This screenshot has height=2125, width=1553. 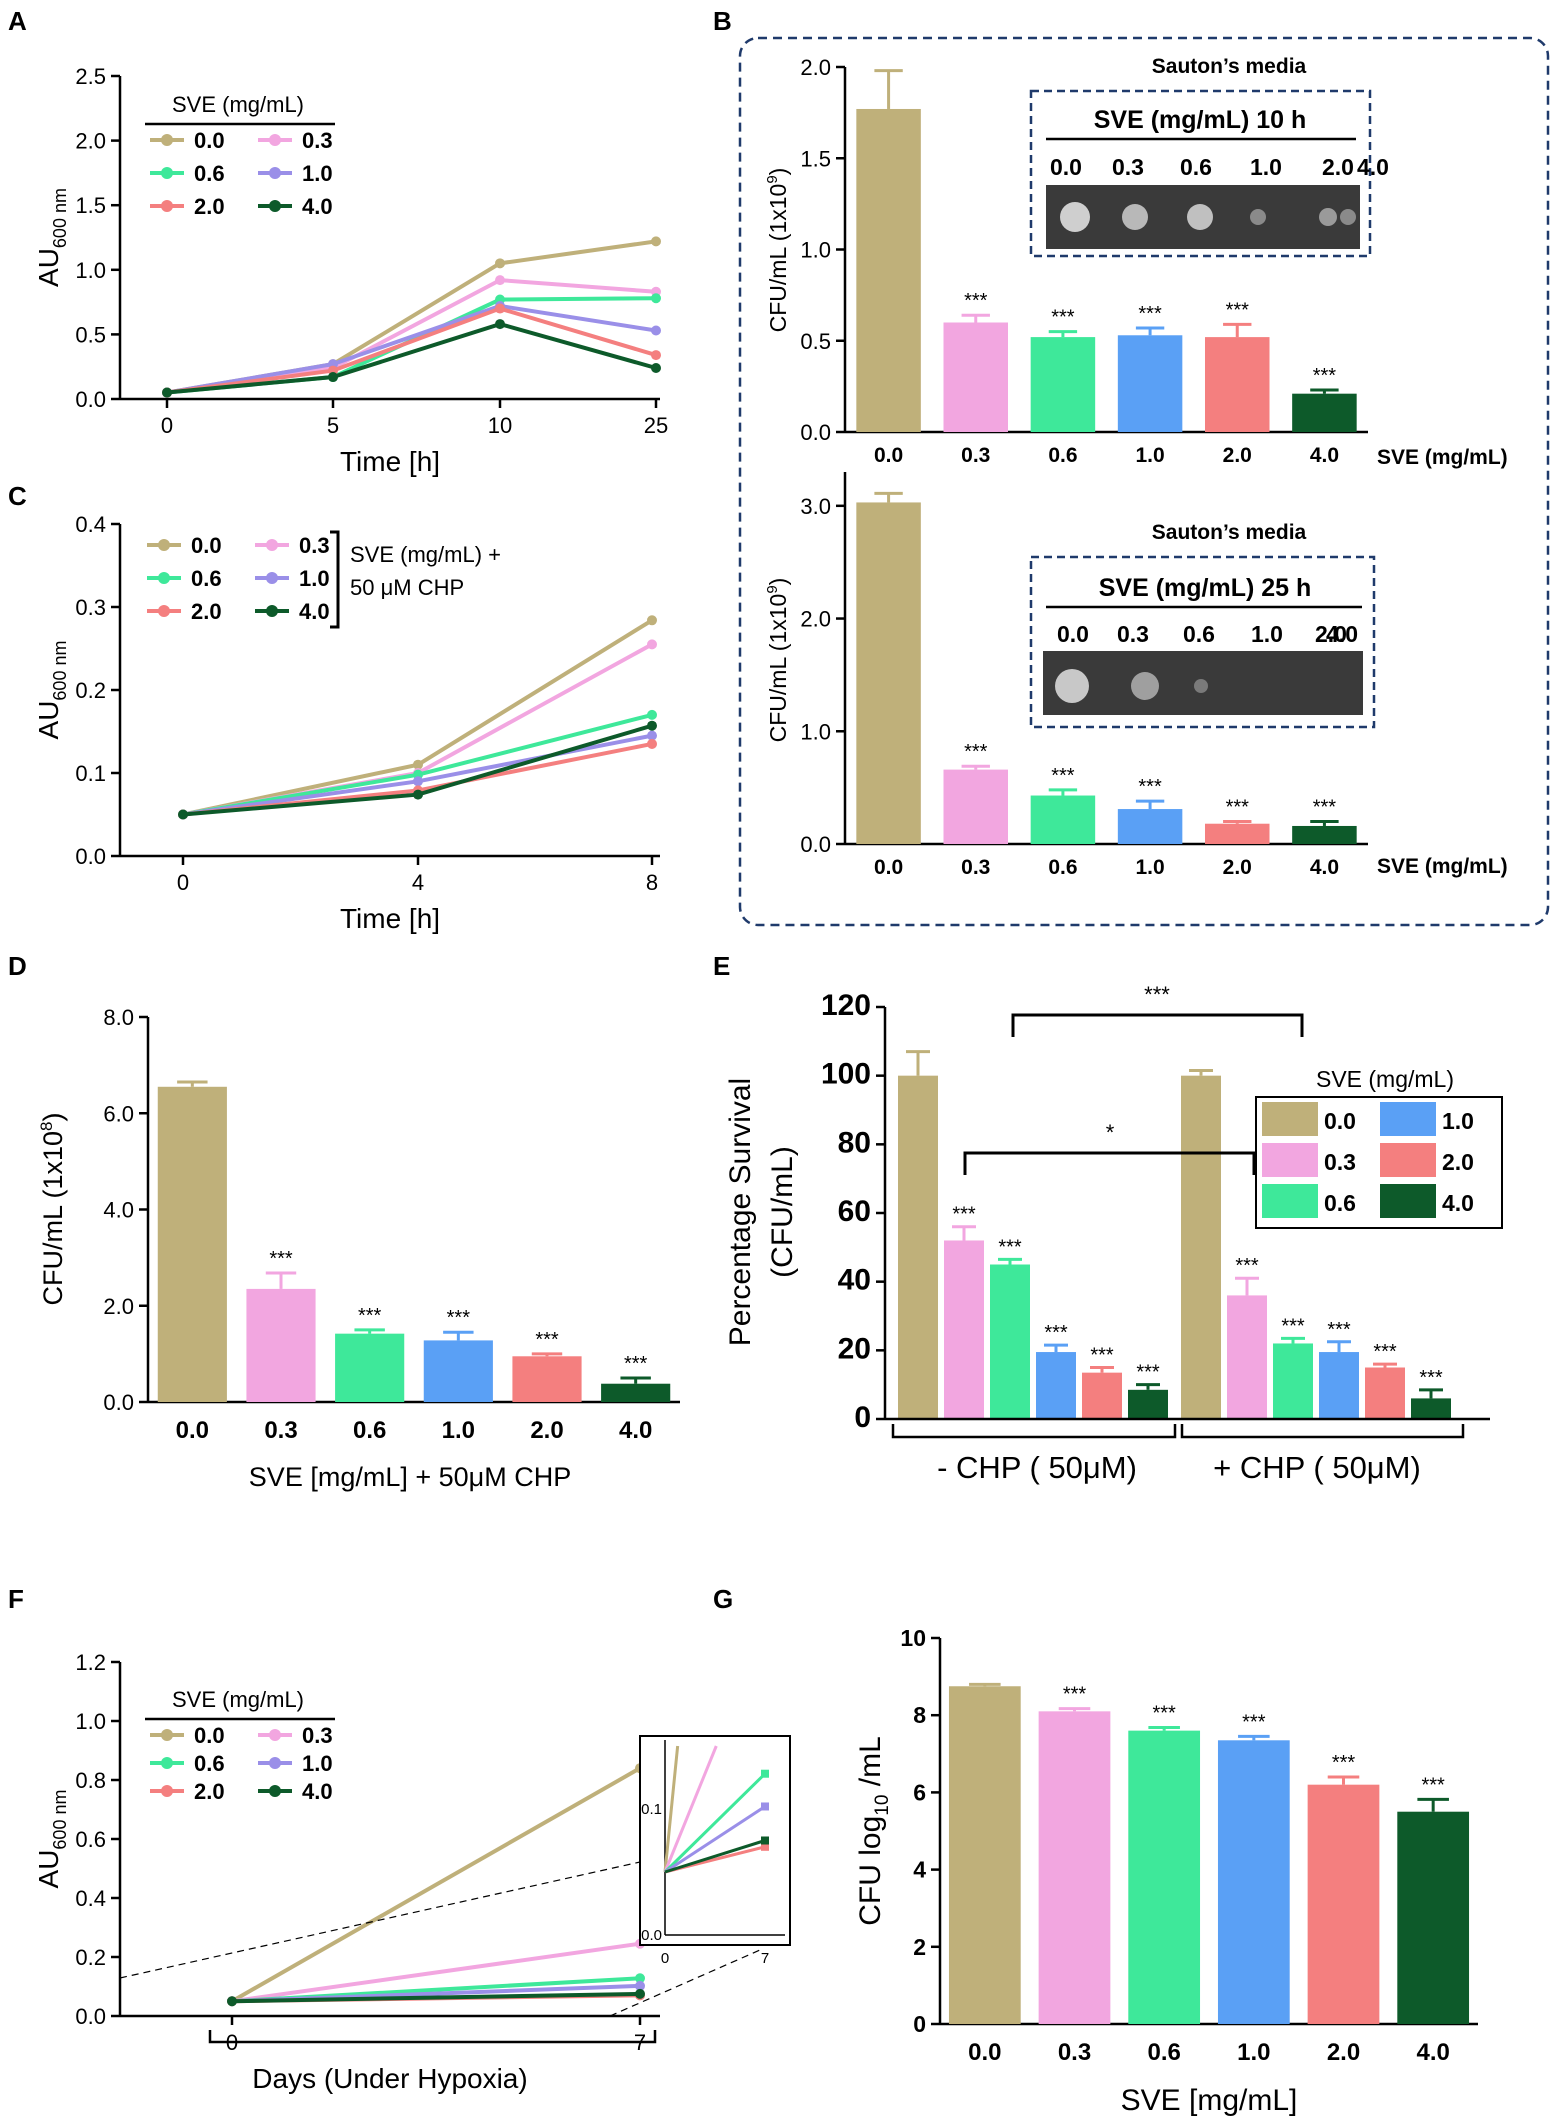 I want to click on y-tick-label: 0, so click(x=862, y=1417).